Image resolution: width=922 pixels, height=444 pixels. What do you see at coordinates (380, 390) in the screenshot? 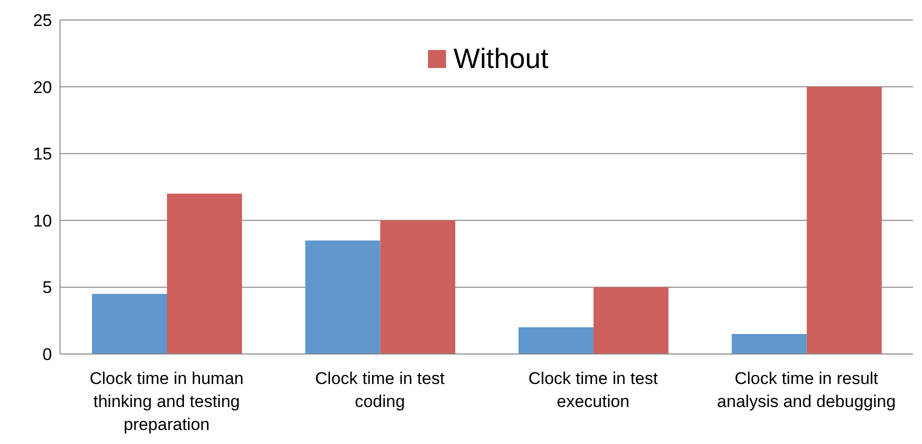
I see `x-tick-label: Clock time in test coding` at bounding box center [380, 390].